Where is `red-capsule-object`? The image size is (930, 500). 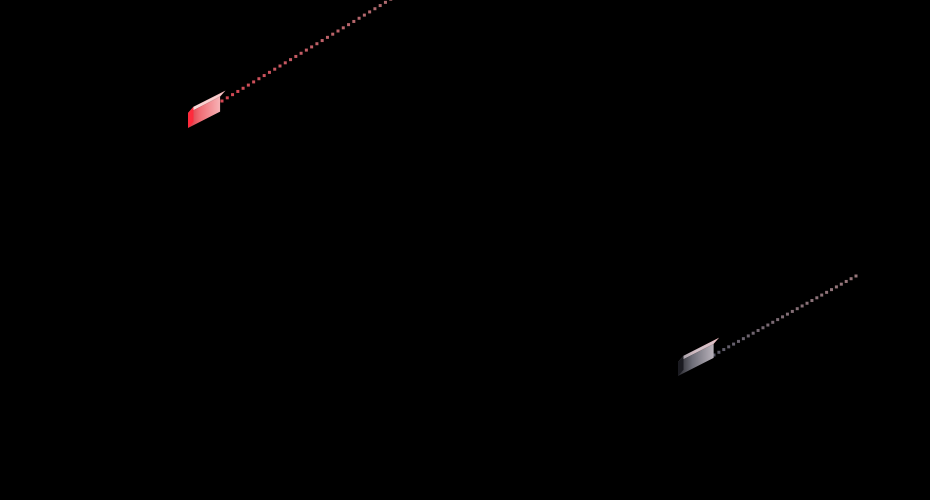
red-capsule-object is located at coordinates (207, 109).